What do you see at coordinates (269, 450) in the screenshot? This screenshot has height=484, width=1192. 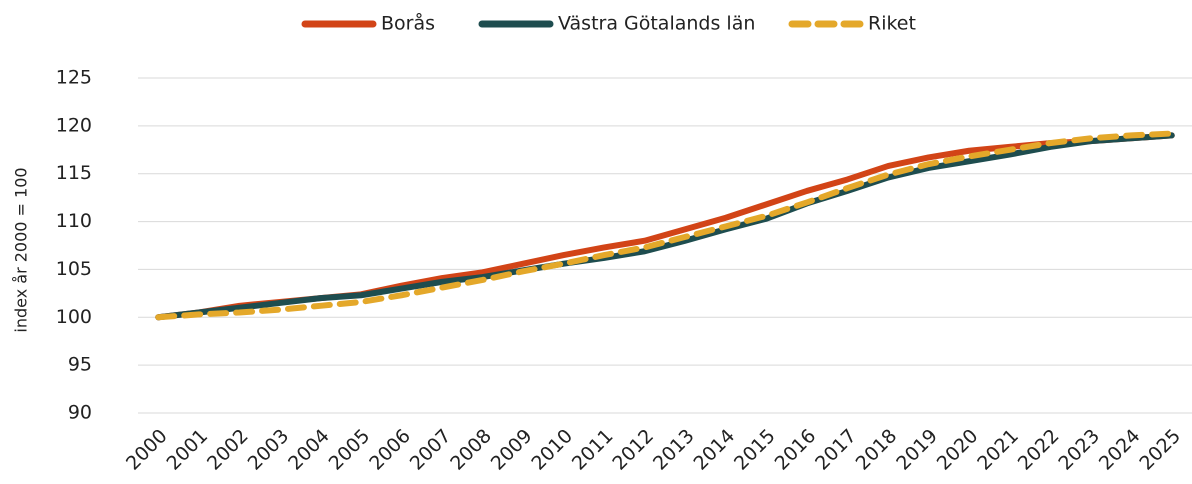 I see `x-tick-label: 2003` at bounding box center [269, 450].